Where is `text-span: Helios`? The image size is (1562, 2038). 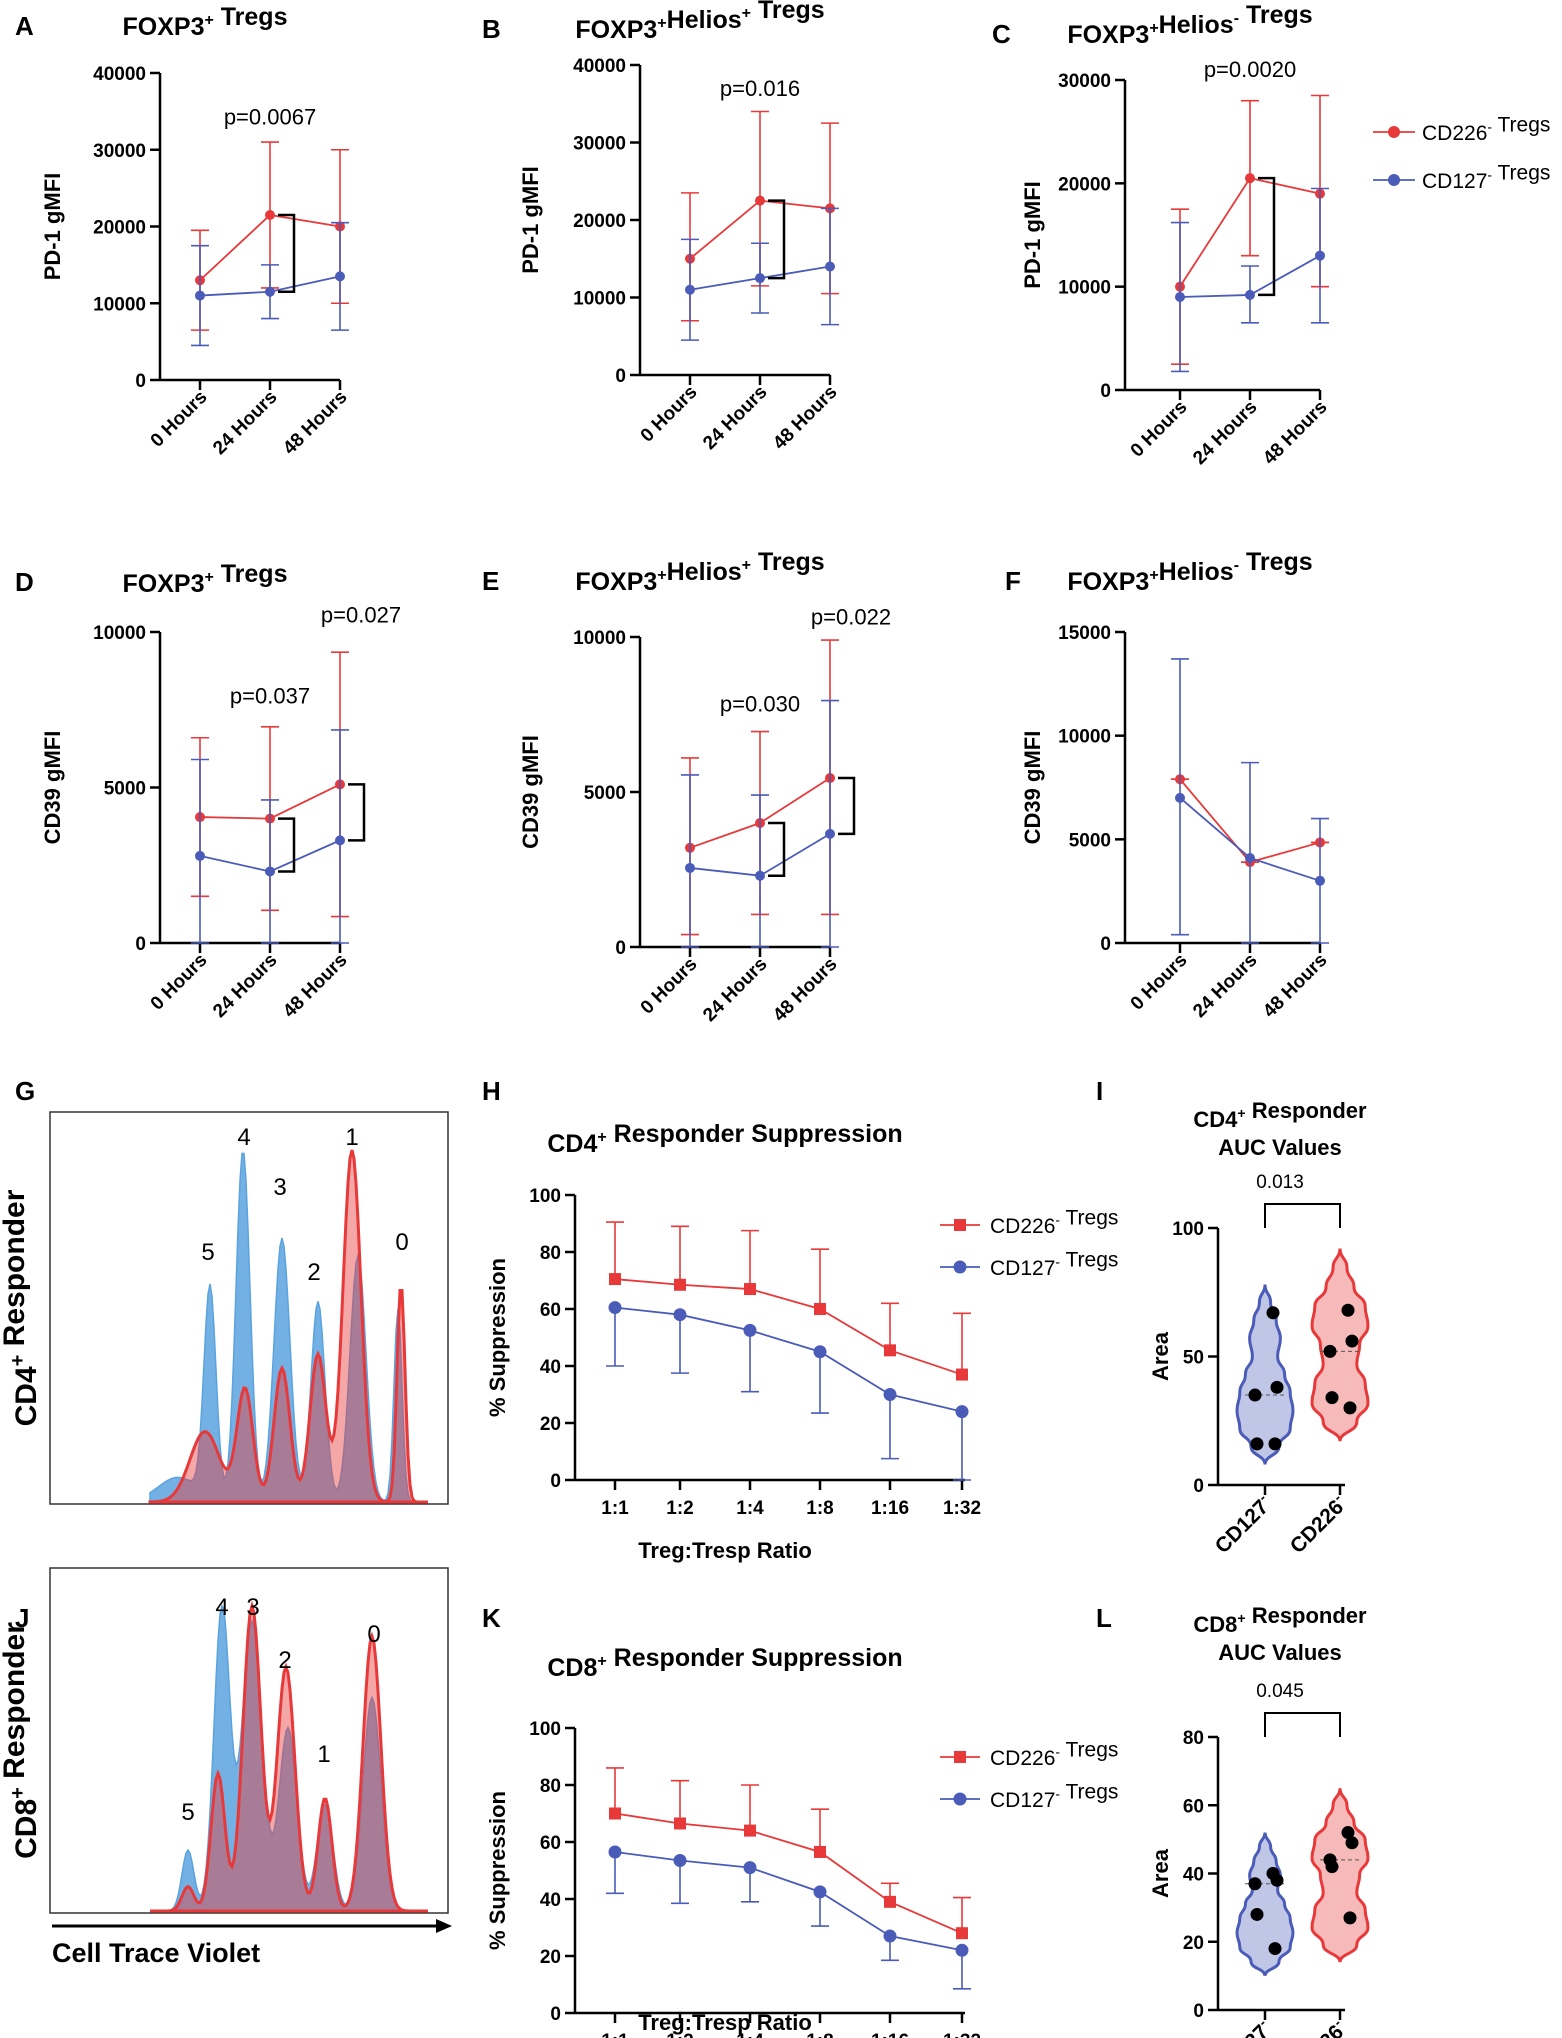 text-span: Helios is located at coordinates (704, 572).